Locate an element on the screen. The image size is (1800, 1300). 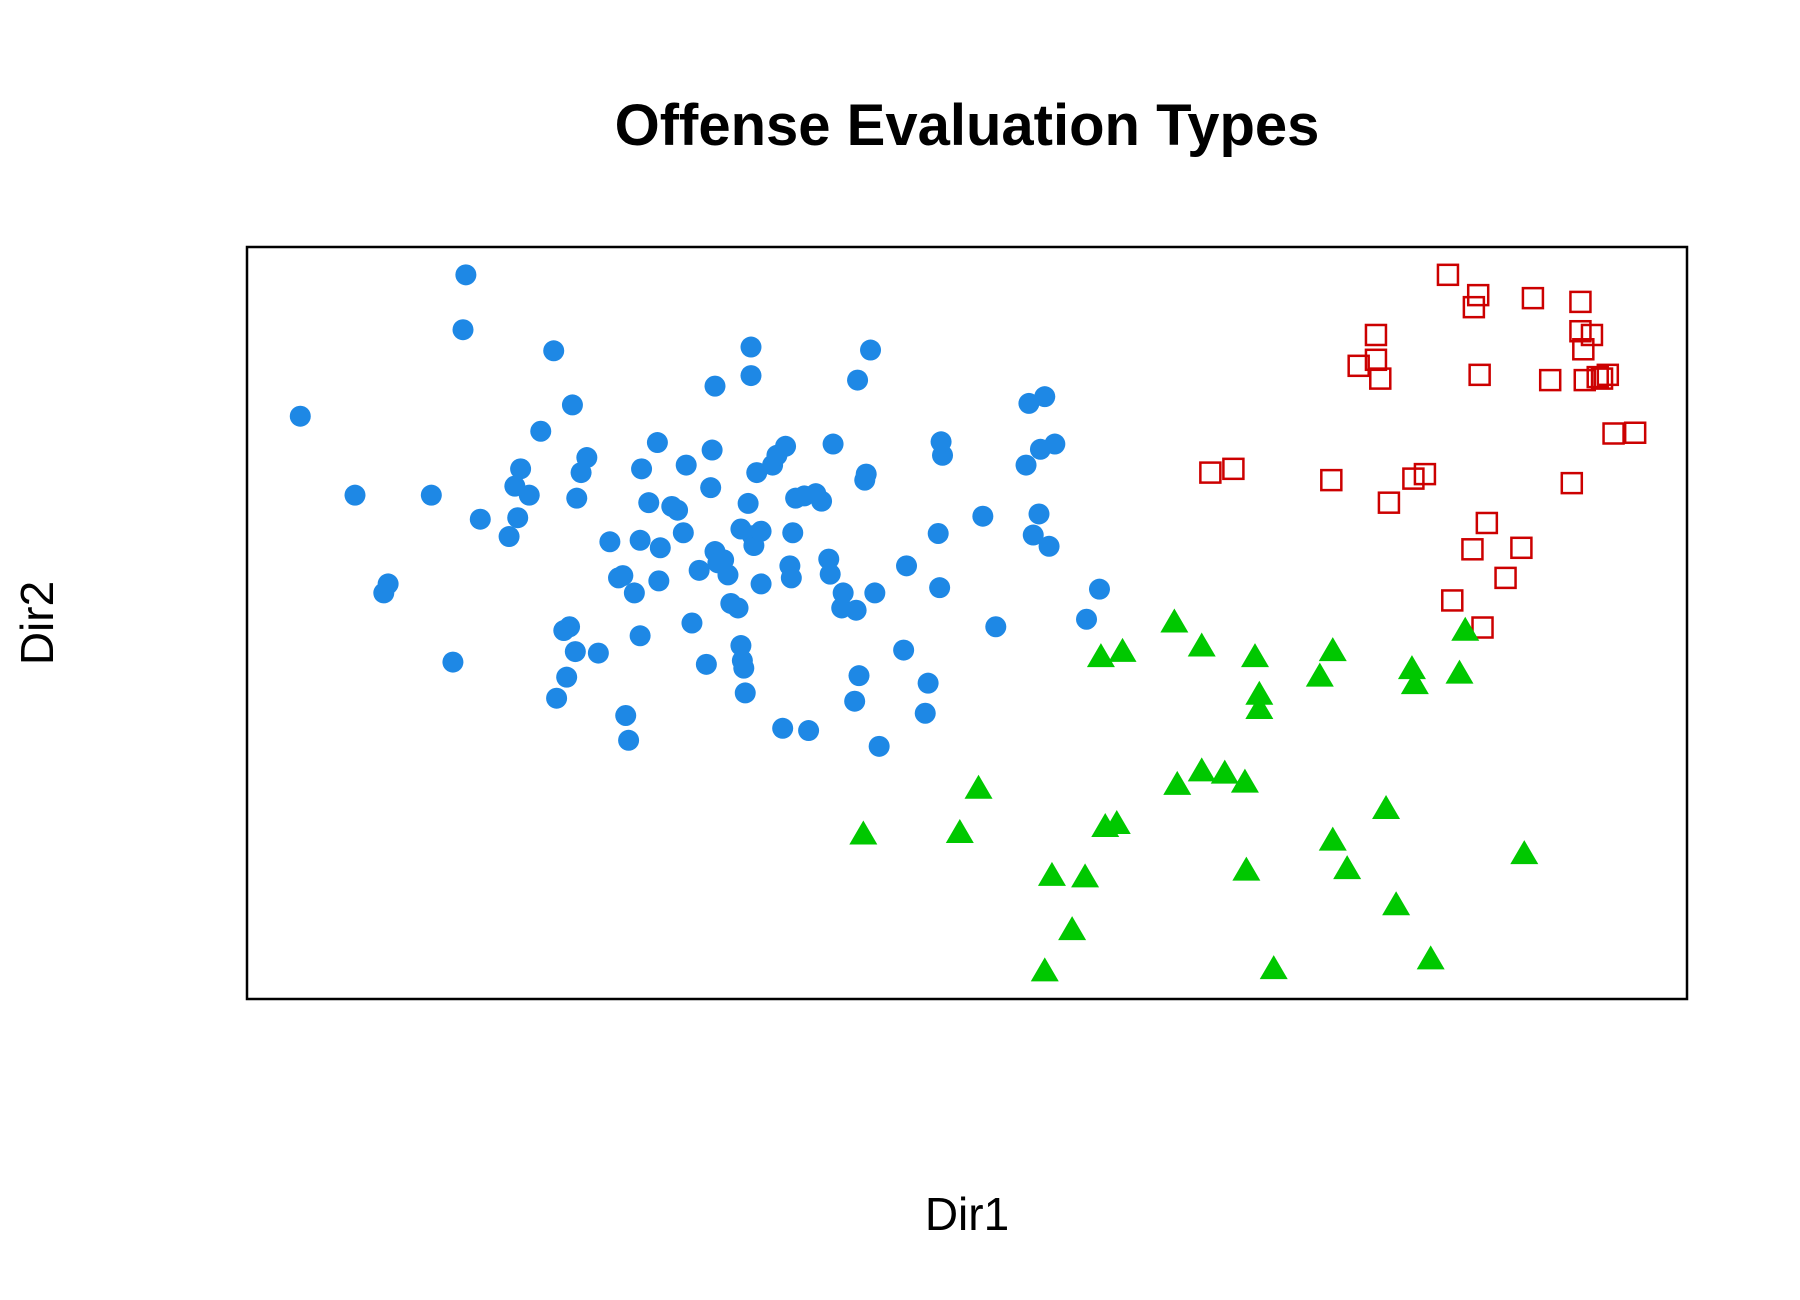
chart-title: Offense Evaluation Types is located at coordinates (967, 125).